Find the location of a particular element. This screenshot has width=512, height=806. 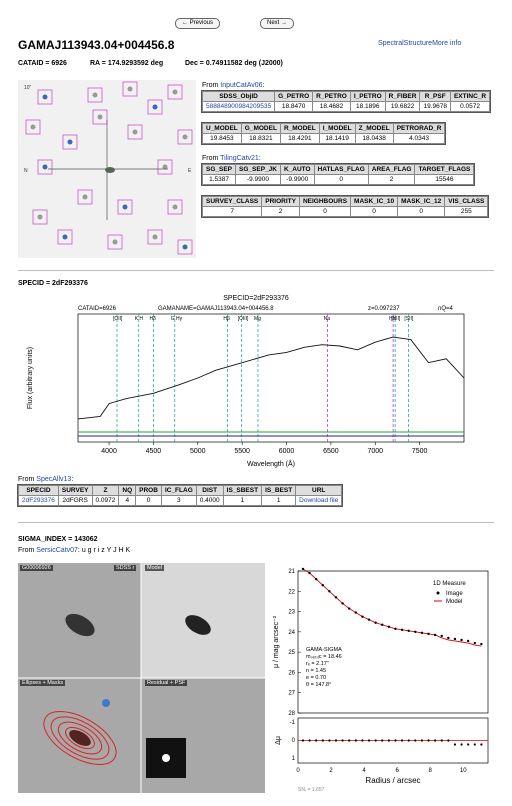

table-cell: 18.1896 is located at coordinates (367, 106).